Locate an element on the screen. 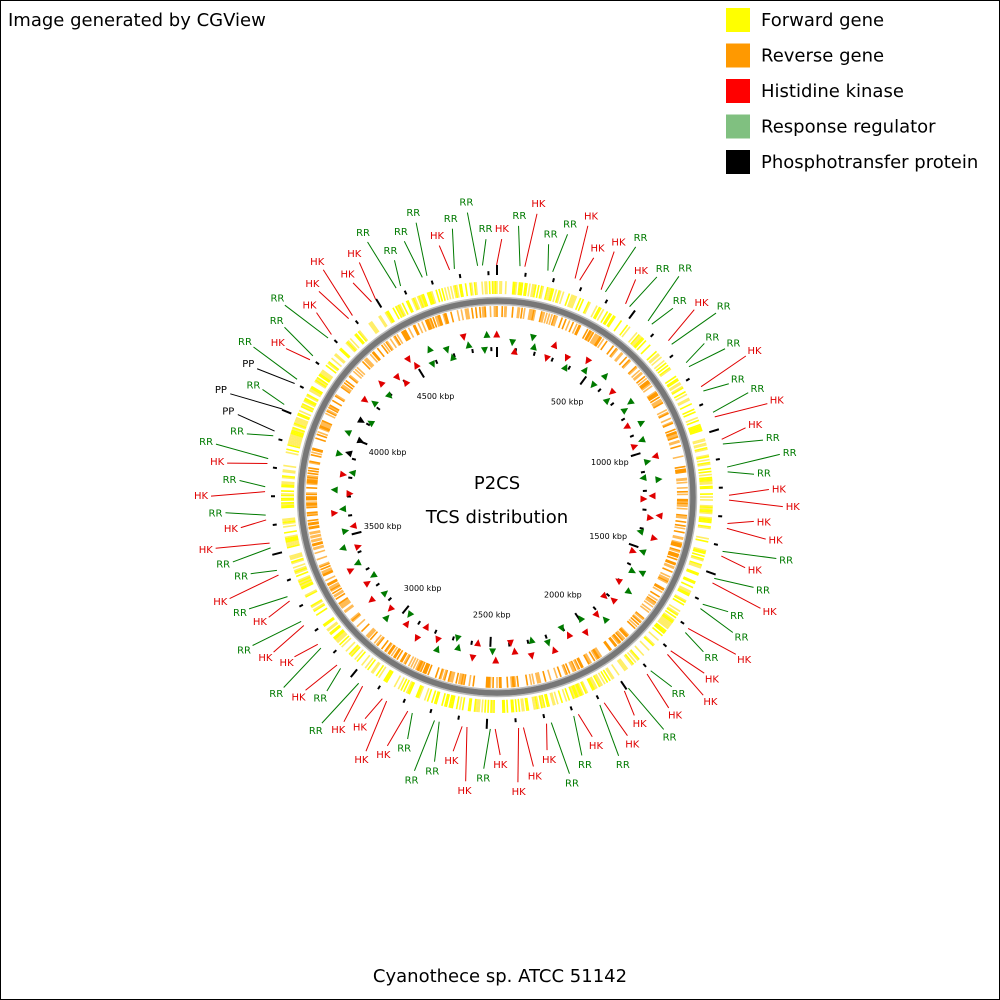 The height and width of the screenshot is (1000, 1000). legend-swatch is located at coordinates (738, 55).